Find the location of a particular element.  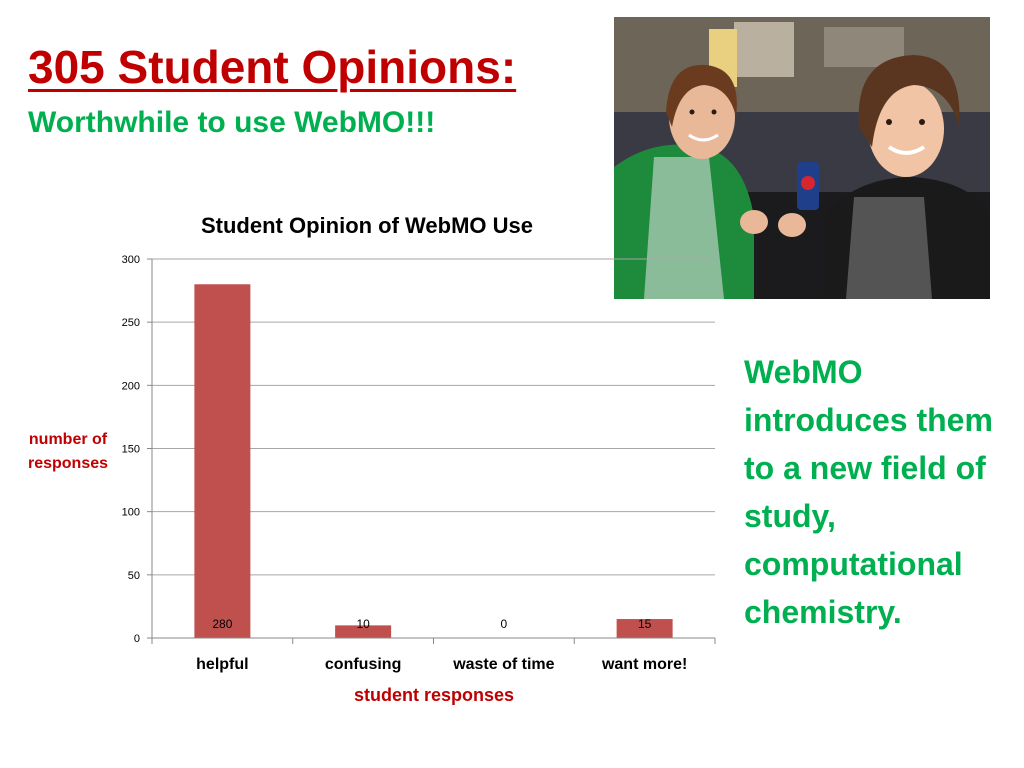

y-tick-label: 150 is located at coordinates (131, 450).